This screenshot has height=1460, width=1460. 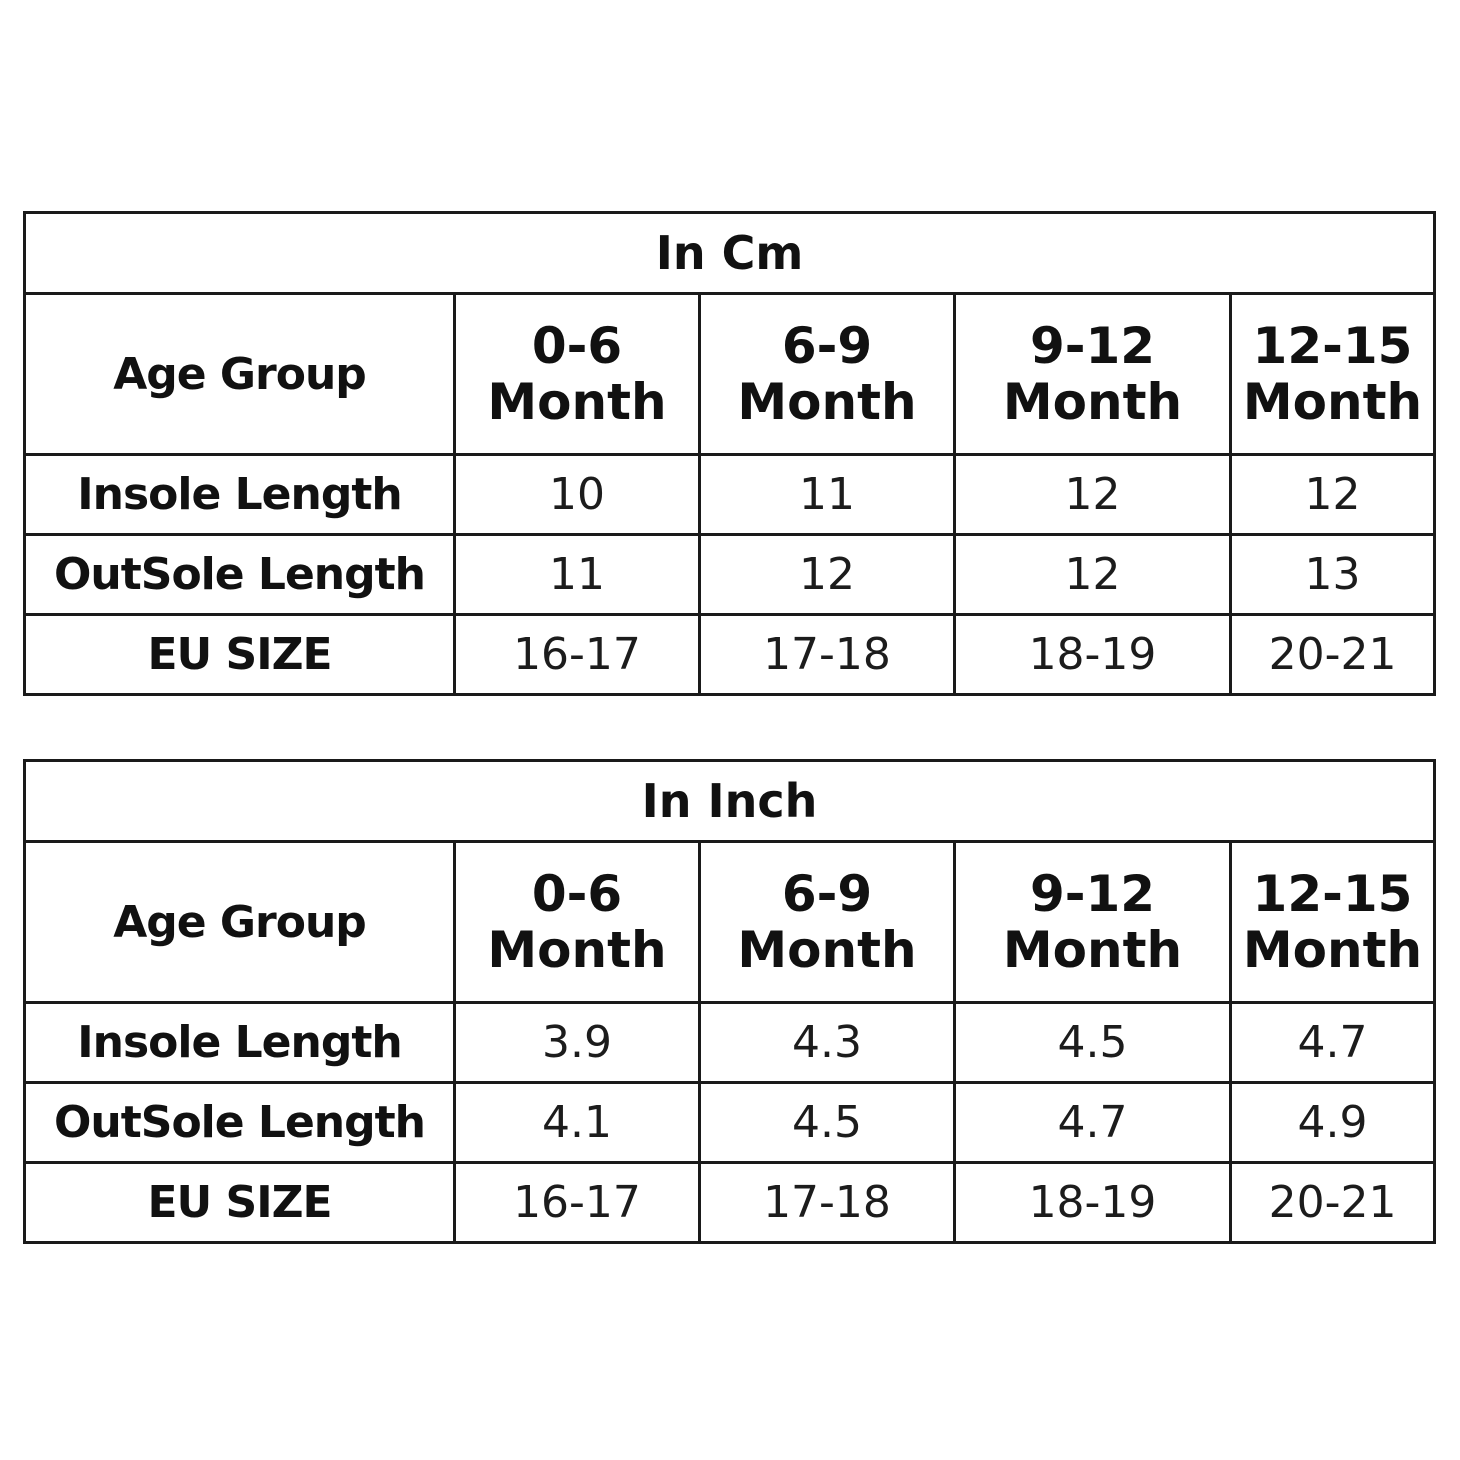 What do you see at coordinates (729, 253) in the screenshot?
I see `table-title: In Cm` at bounding box center [729, 253].